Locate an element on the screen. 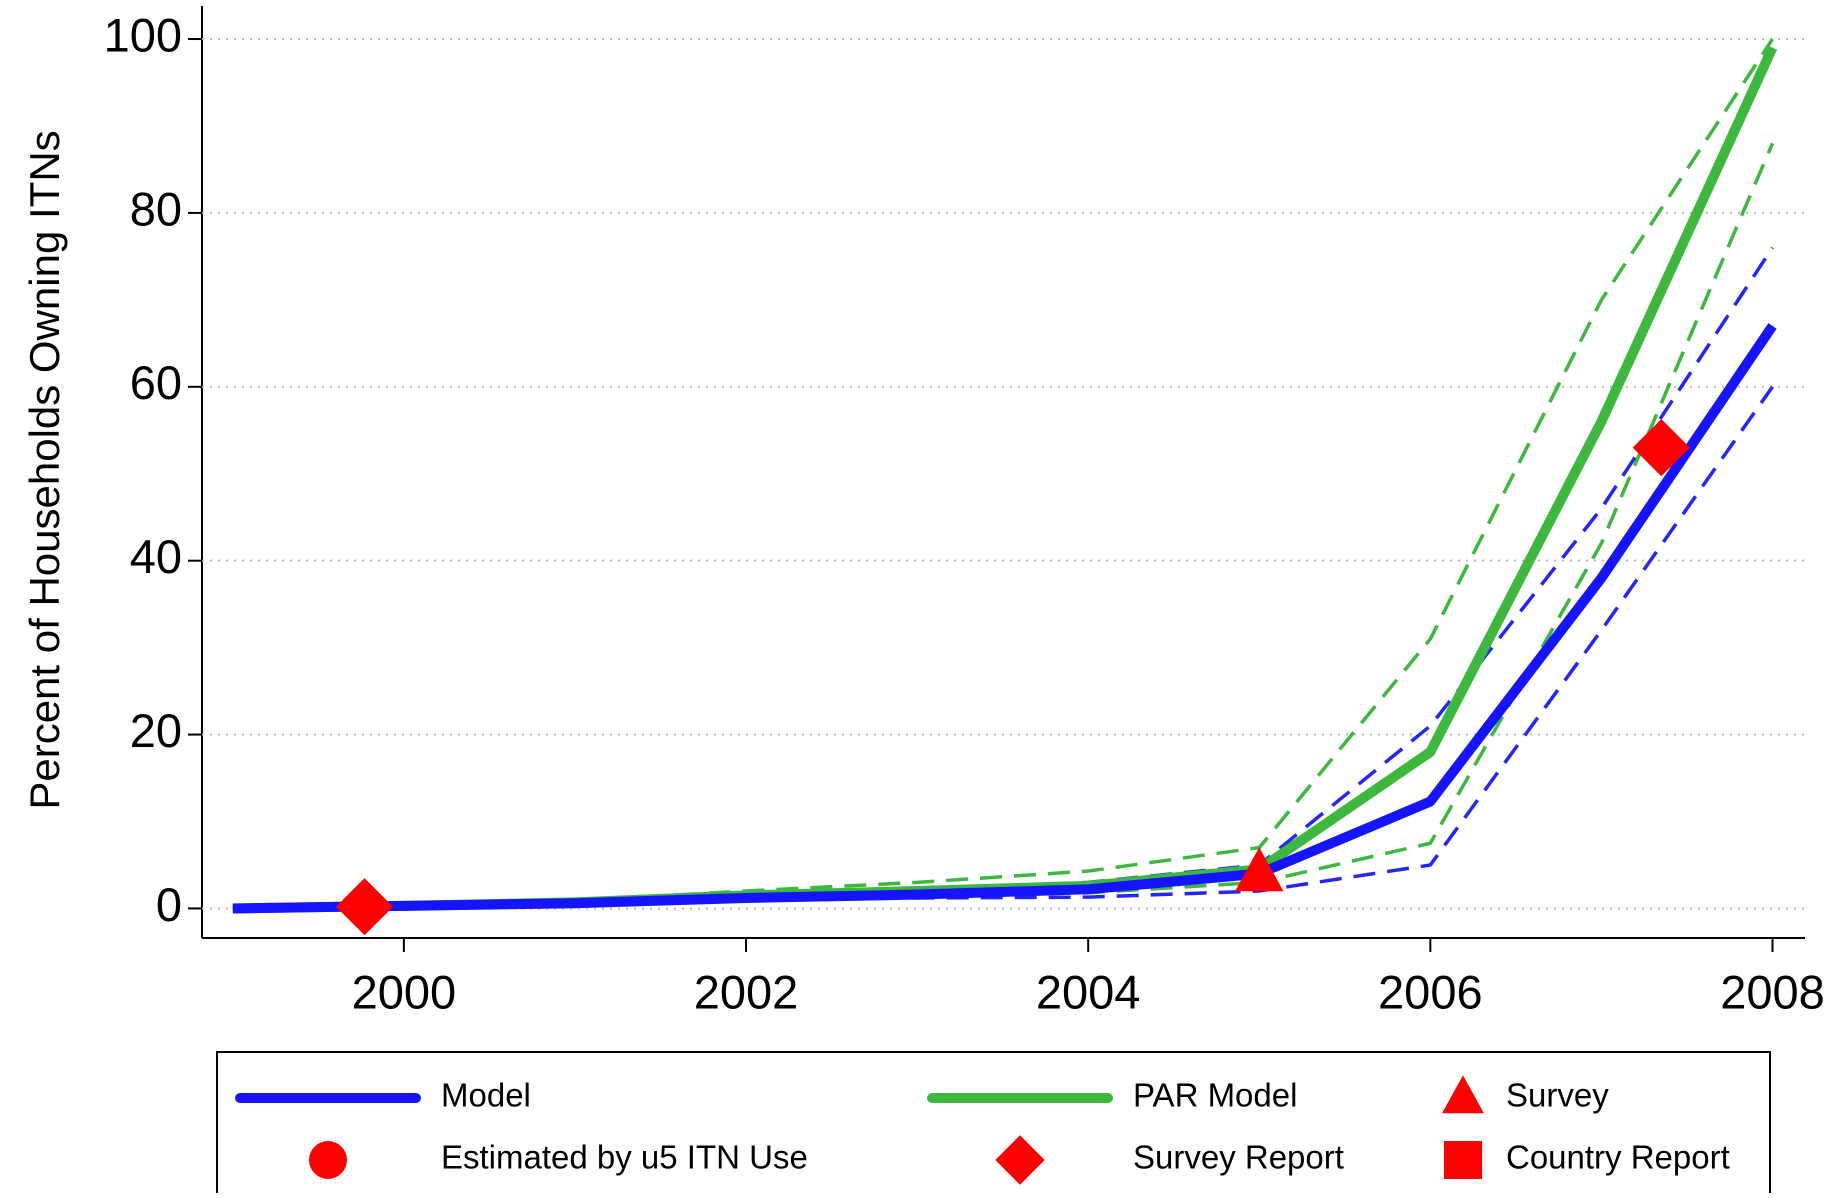 The height and width of the screenshot is (1198, 1833). x-tick-label: 2006 is located at coordinates (1430, 991).